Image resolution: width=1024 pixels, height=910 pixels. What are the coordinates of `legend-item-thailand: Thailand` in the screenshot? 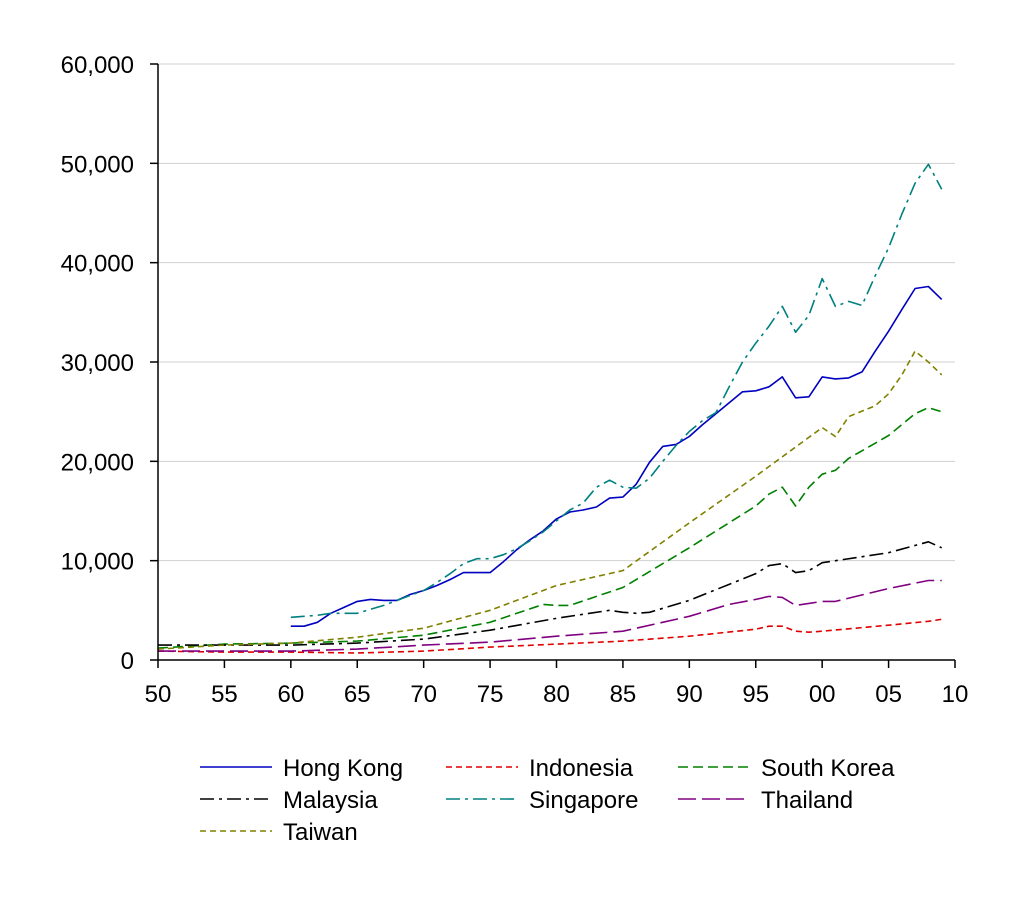 It's located at (765, 800).